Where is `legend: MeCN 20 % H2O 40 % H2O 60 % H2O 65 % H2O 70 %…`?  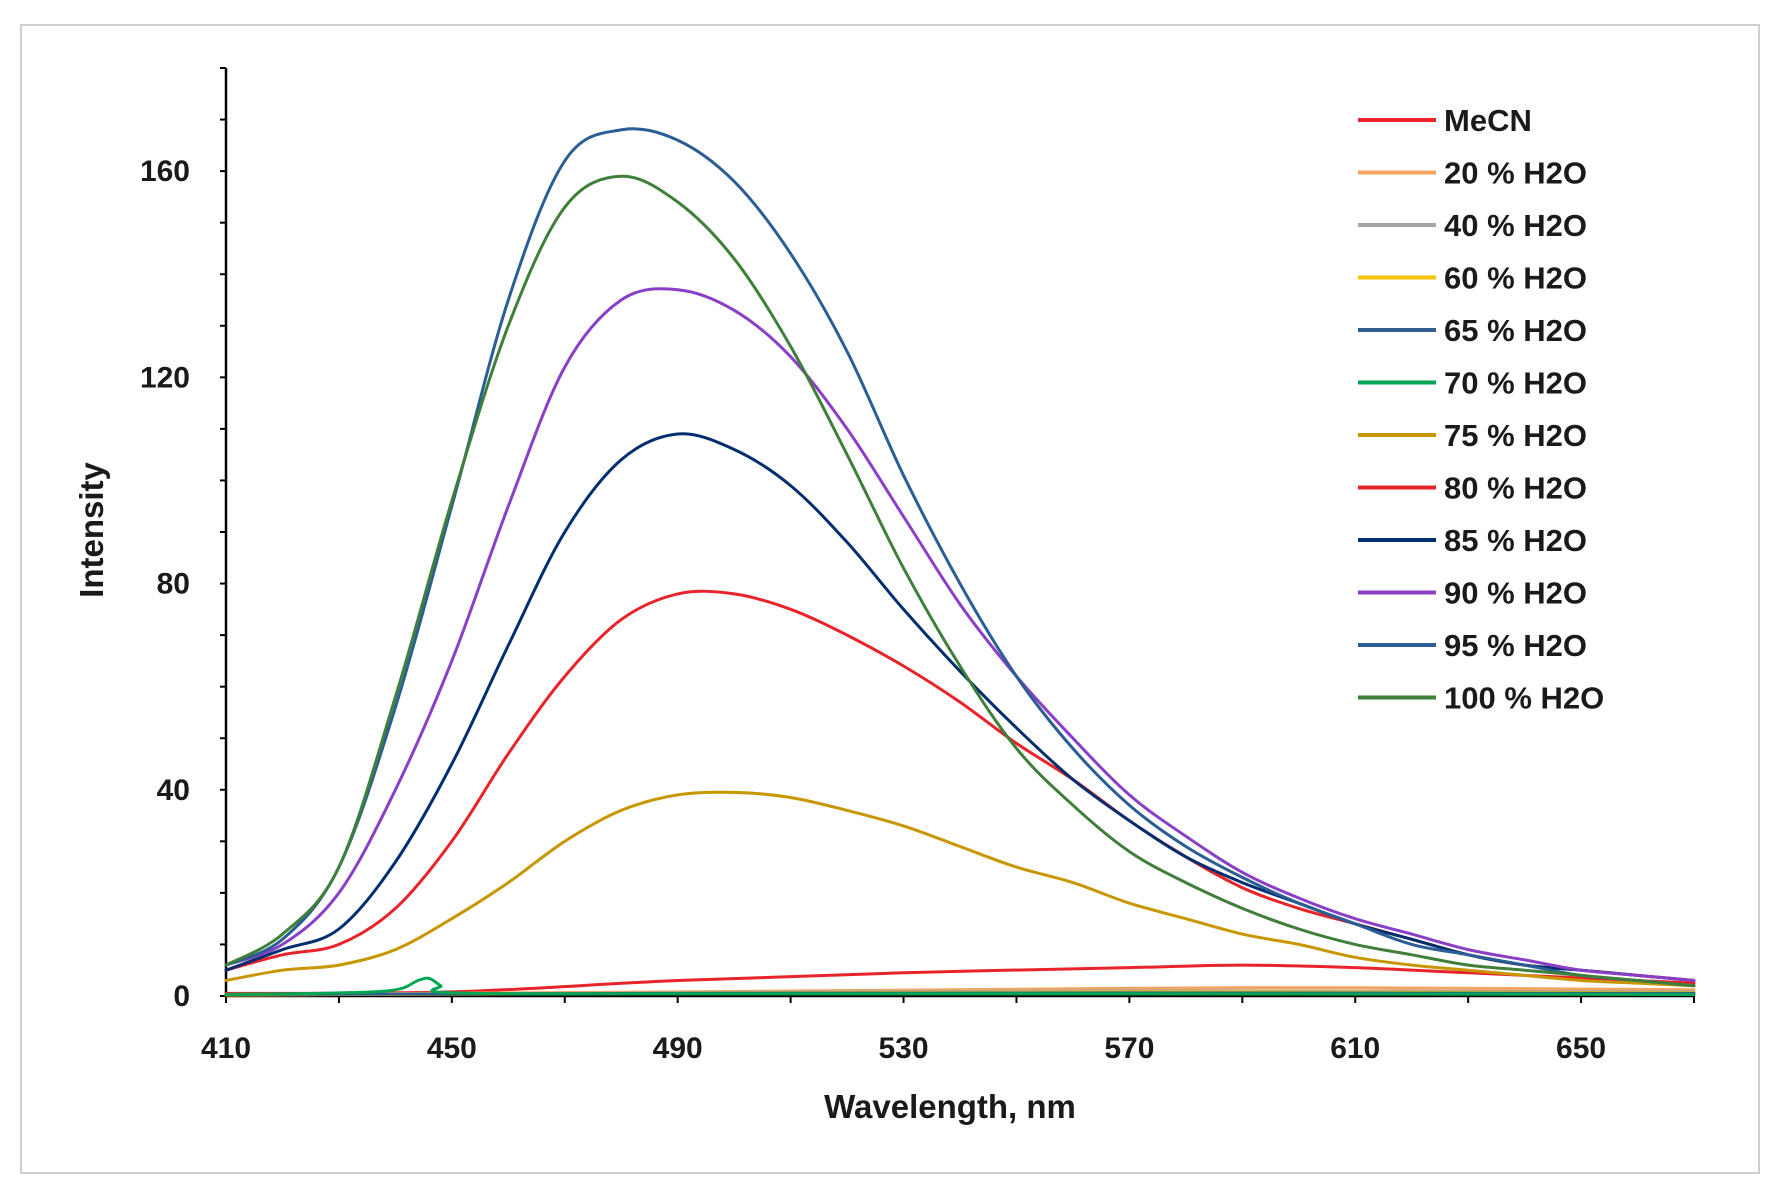 legend: MeCN 20 % H2O 40 % H2O 60 % H2O 65 % H2O 70 %… is located at coordinates (1481, 409).